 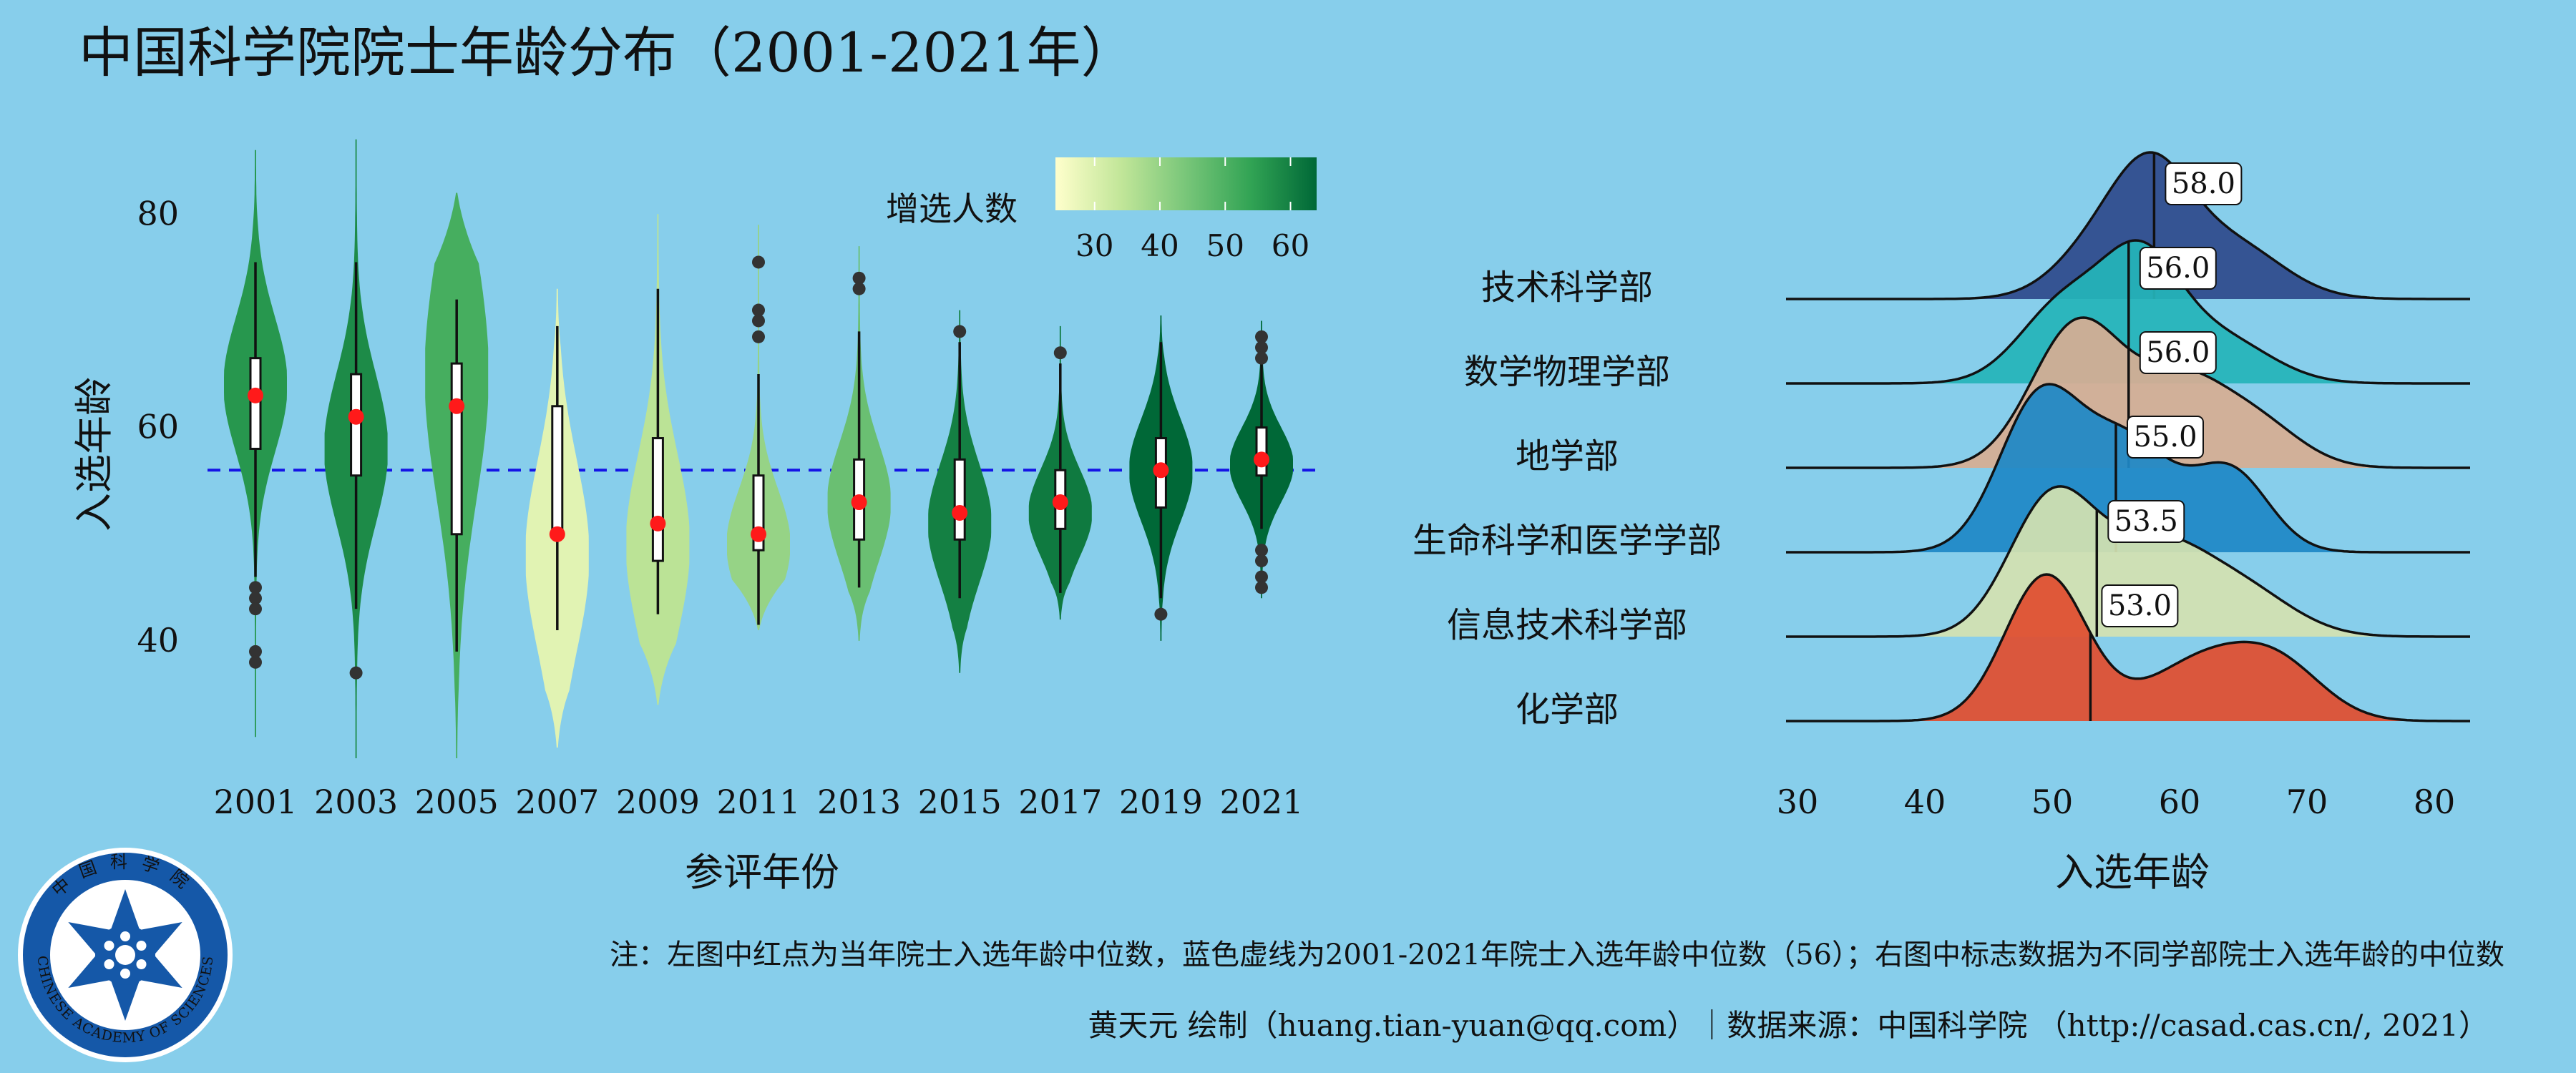 I want to click on ridge-数学物理学部: 56.0, so click(x=2128, y=312).